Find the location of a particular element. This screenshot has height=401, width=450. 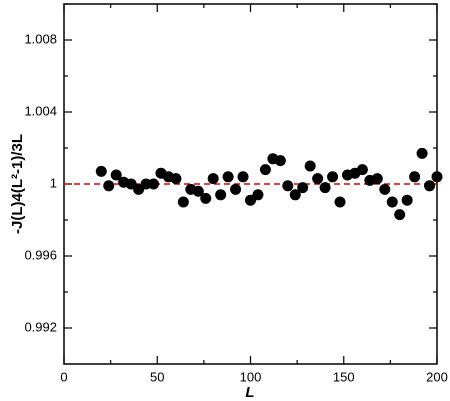

y-tick-label: 1 is located at coordinates (53, 182).